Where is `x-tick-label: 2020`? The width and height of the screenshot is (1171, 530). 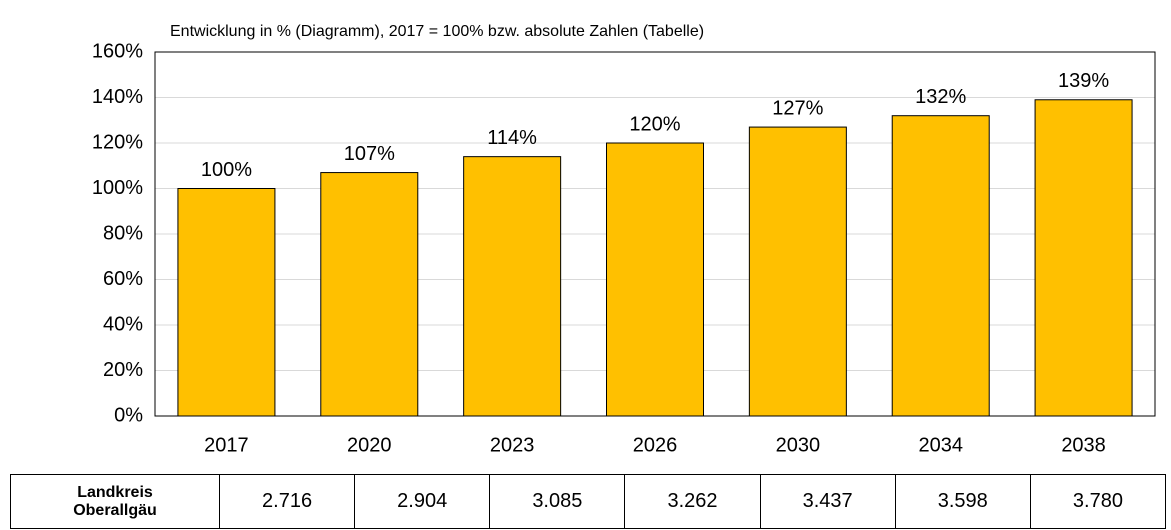
x-tick-label: 2020 is located at coordinates (369, 445).